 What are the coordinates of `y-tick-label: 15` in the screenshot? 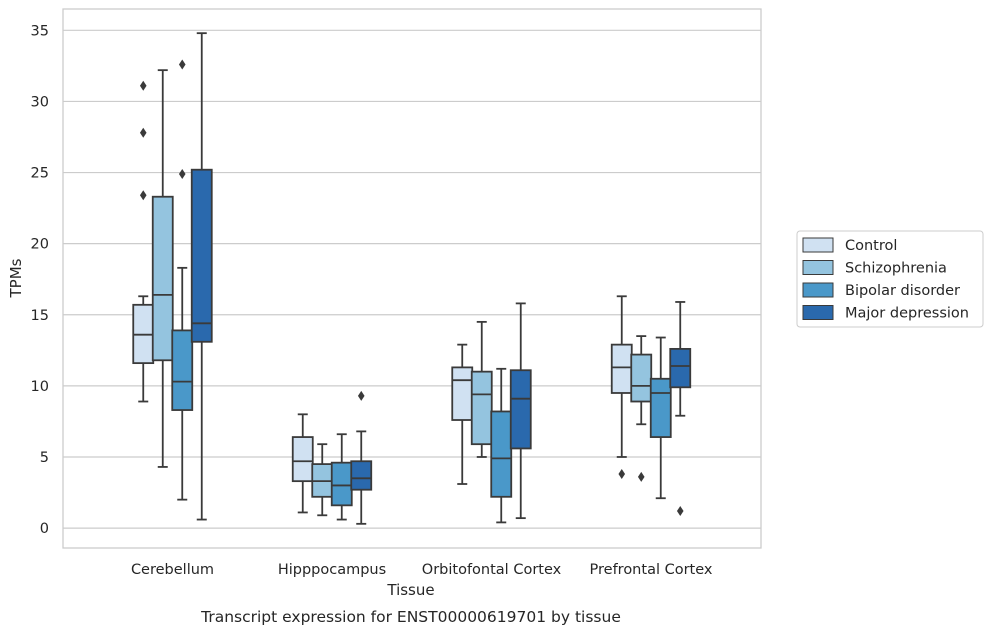 It's located at (40, 316).